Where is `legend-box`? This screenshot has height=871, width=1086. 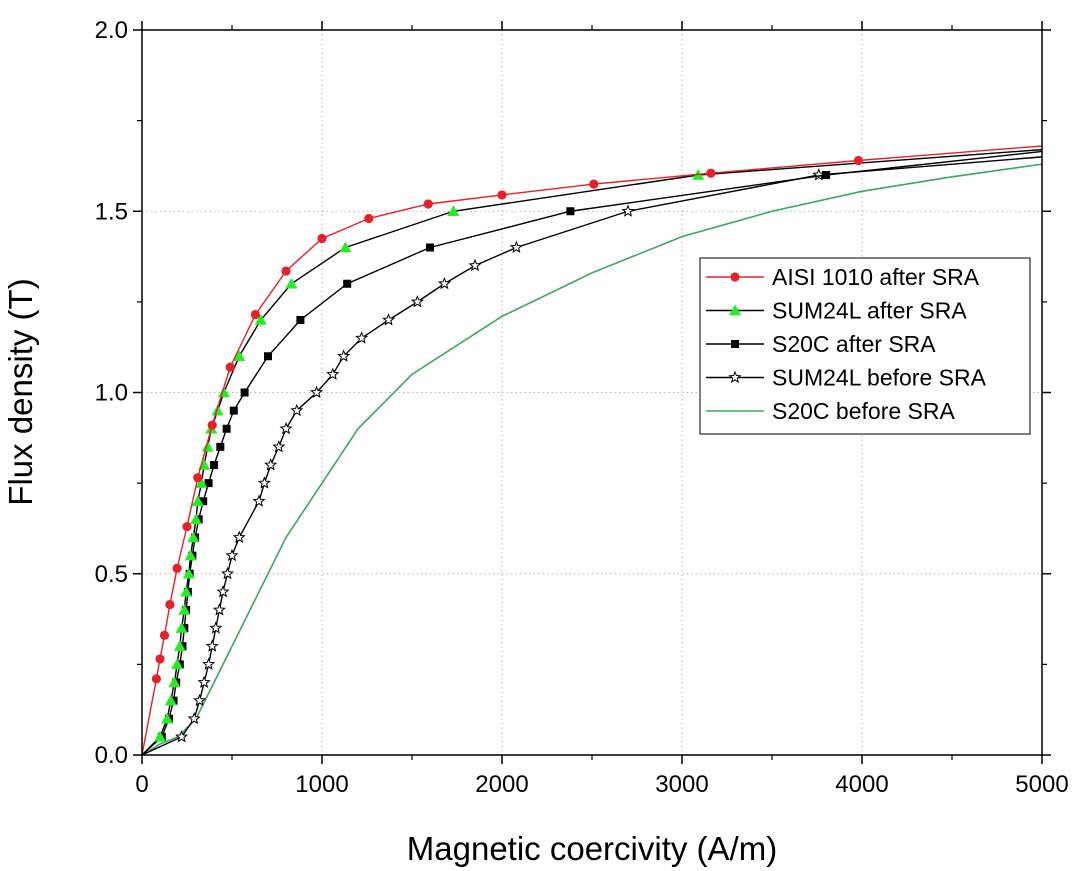
legend-box is located at coordinates (865, 346).